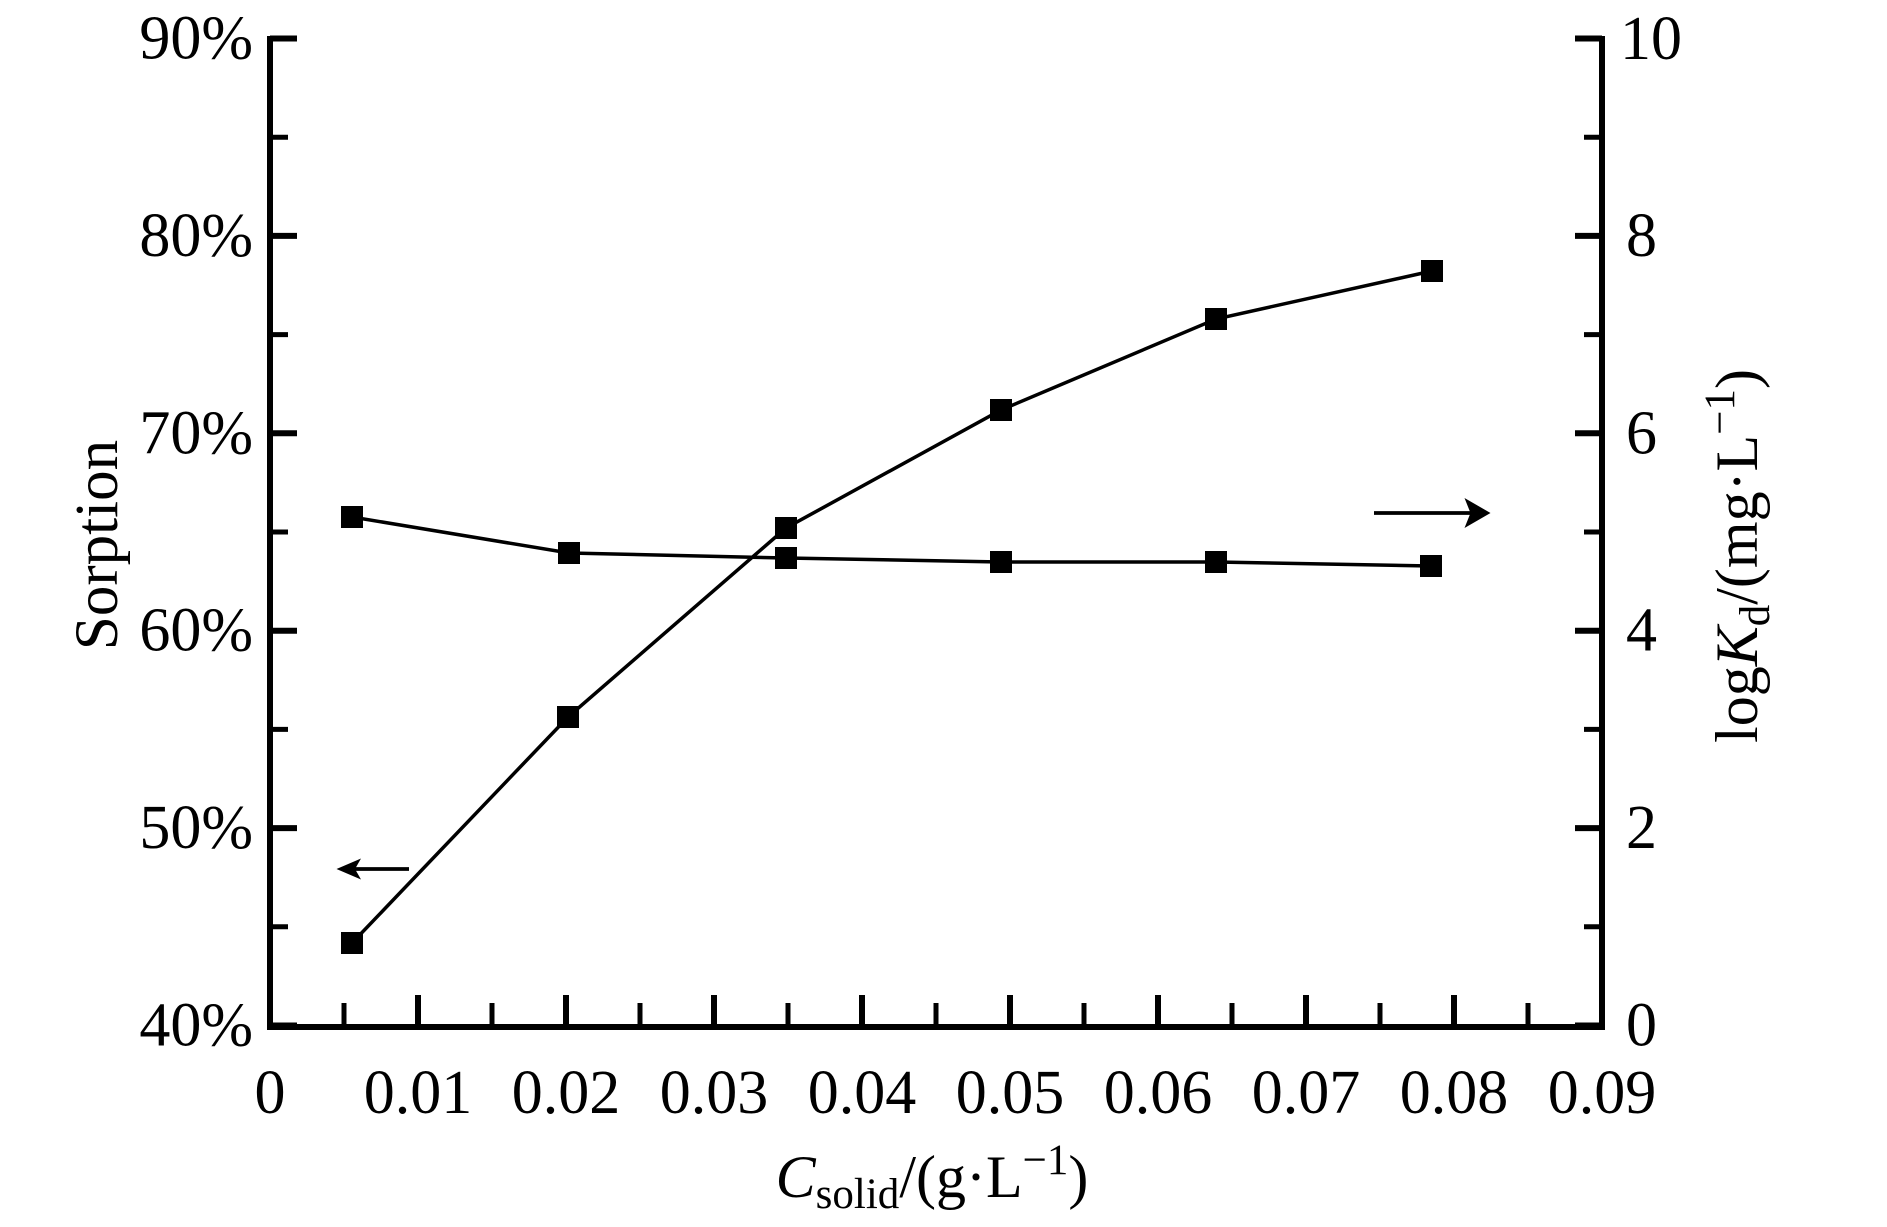 The image size is (1887, 1227). Describe the element at coordinates (196, 1026) in the screenshot. I see `svg-text: 40%` at that location.